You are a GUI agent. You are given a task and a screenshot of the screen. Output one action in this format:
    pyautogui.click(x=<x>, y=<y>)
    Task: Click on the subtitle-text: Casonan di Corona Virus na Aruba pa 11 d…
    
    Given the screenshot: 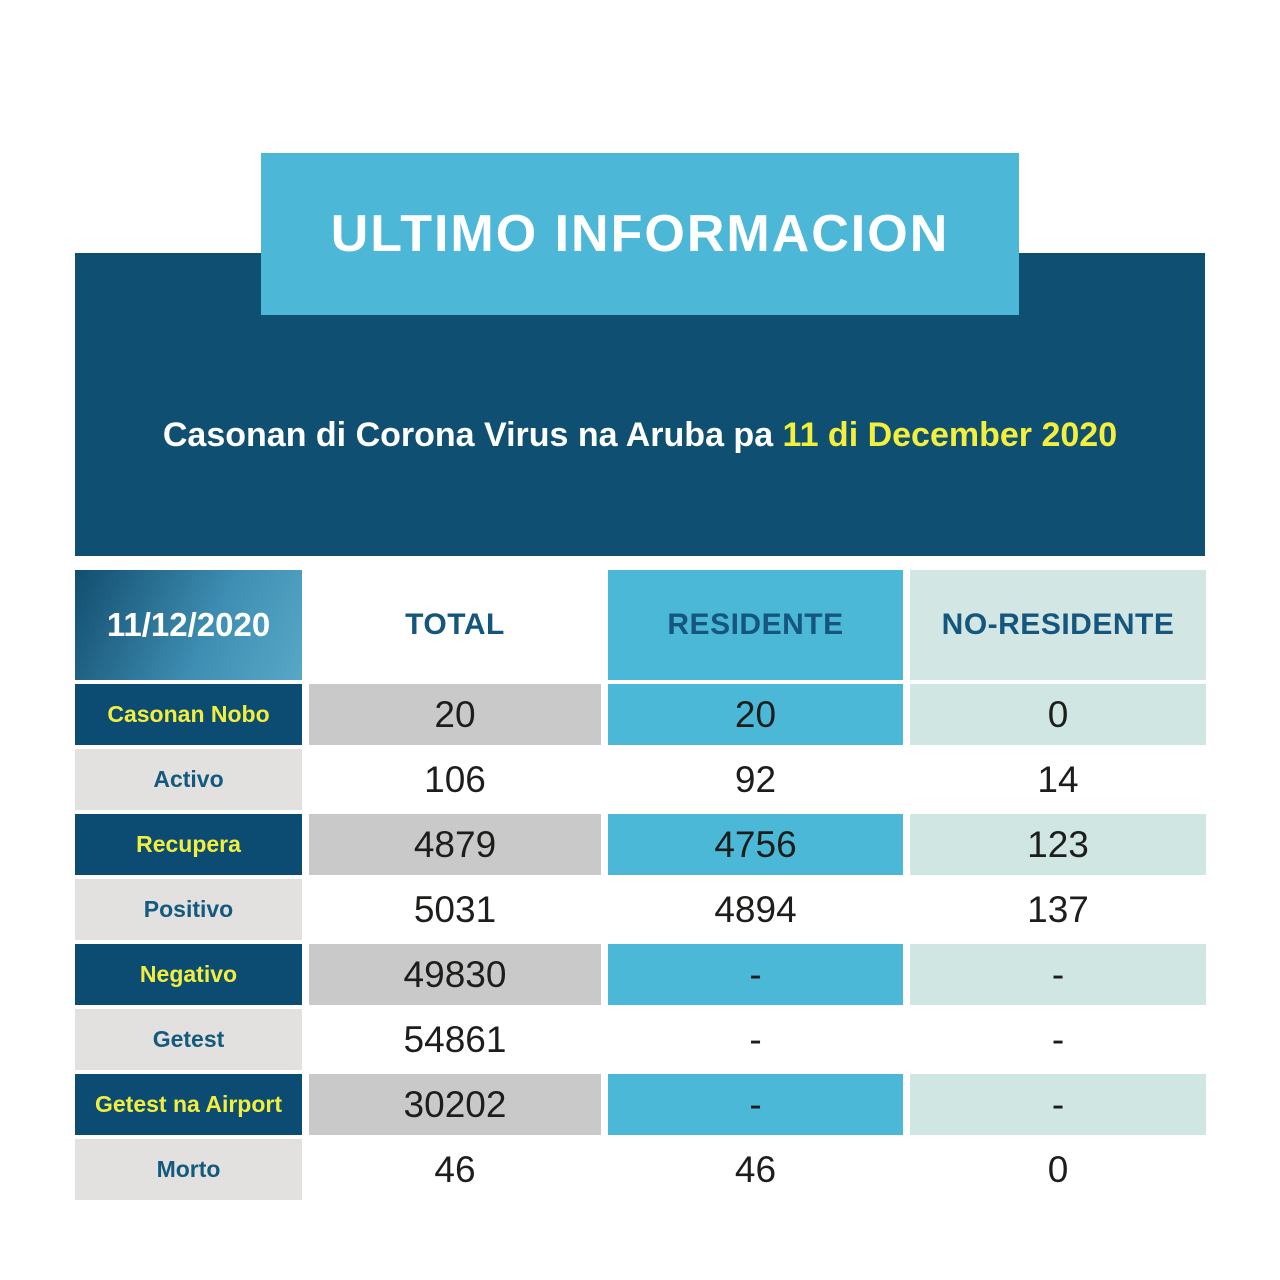 What is the action you would take?
    pyautogui.click(x=640, y=435)
    